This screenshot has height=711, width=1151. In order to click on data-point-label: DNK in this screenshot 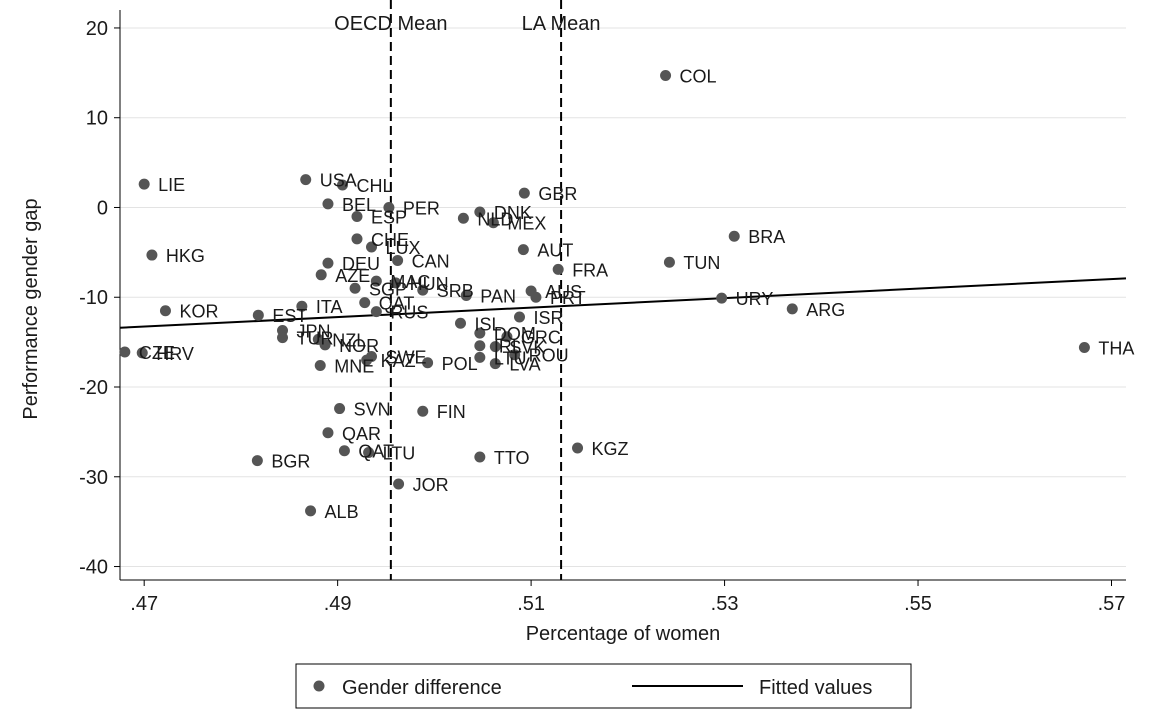, I will do `click(513, 213)`.